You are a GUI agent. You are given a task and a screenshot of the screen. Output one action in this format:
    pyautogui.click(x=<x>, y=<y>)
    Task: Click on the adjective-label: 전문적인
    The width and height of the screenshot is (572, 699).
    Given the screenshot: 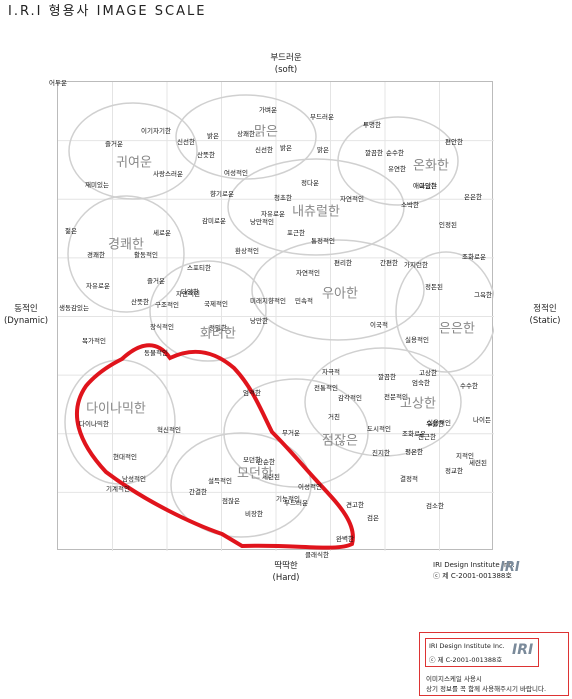 What is the action you would take?
    pyautogui.click(x=396, y=397)
    